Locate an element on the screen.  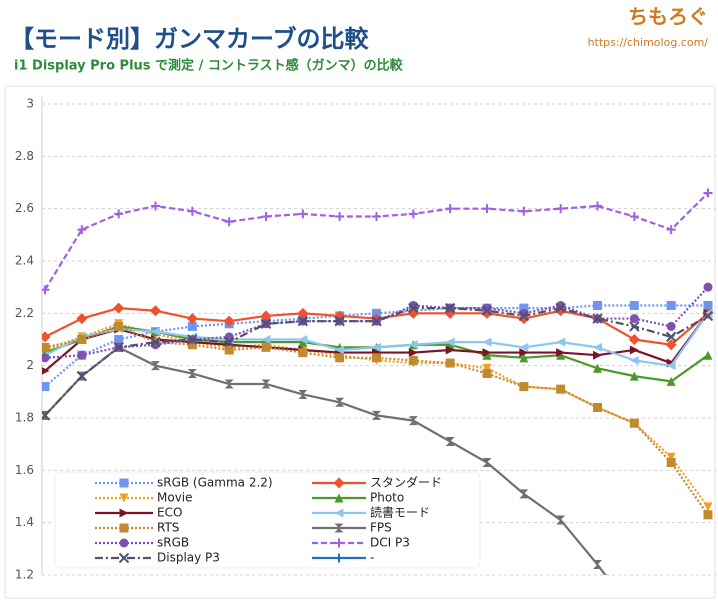
legend-label: Photo is located at coordinates (387, 498).